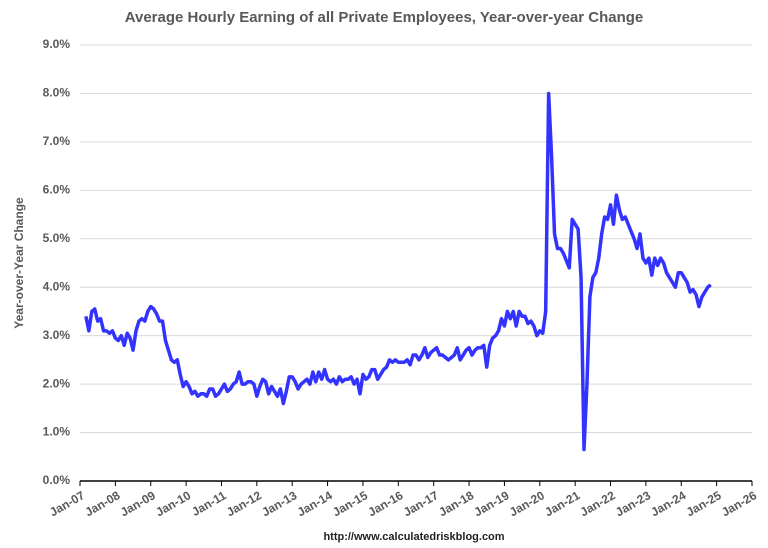 The image size is (768, 548). What do you see at coordinates (704, 503) in the screenshot?
I see `x-tick-label: Jan-25` at bounding box center [704, 503].